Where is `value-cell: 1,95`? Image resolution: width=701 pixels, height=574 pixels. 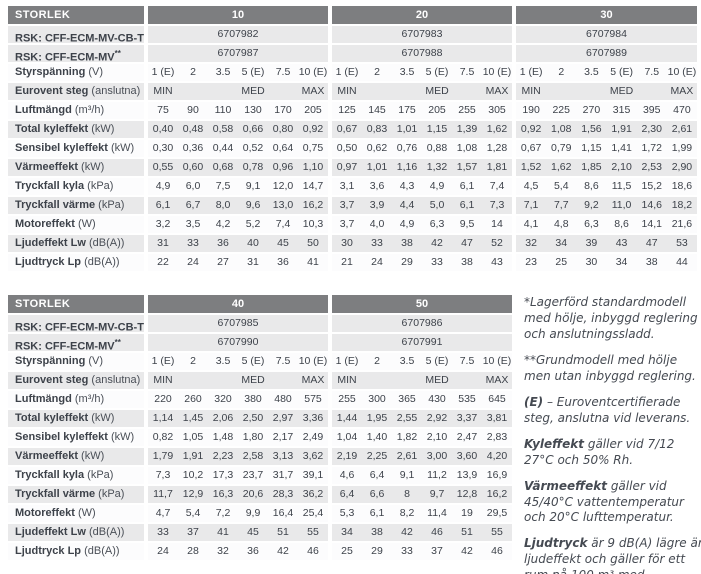 value-cell: 1,95 is located at coordinates (377, 418).